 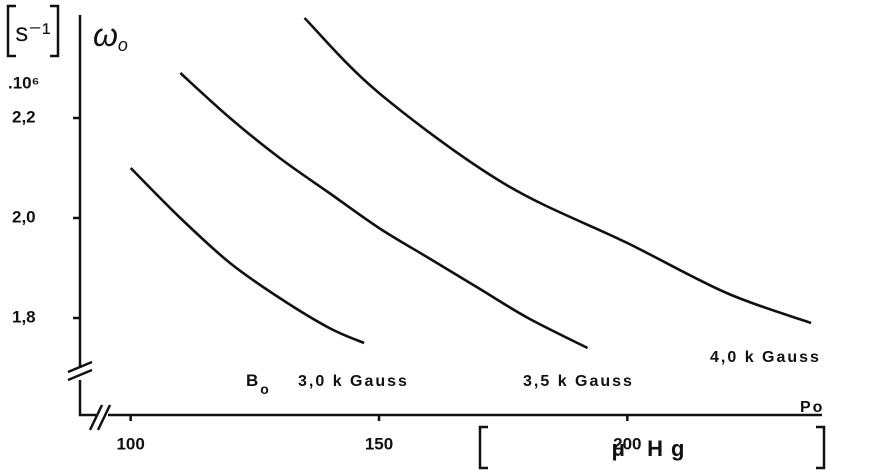 I want to click on x-unit: μ Hg, so click(x=652, y=448).